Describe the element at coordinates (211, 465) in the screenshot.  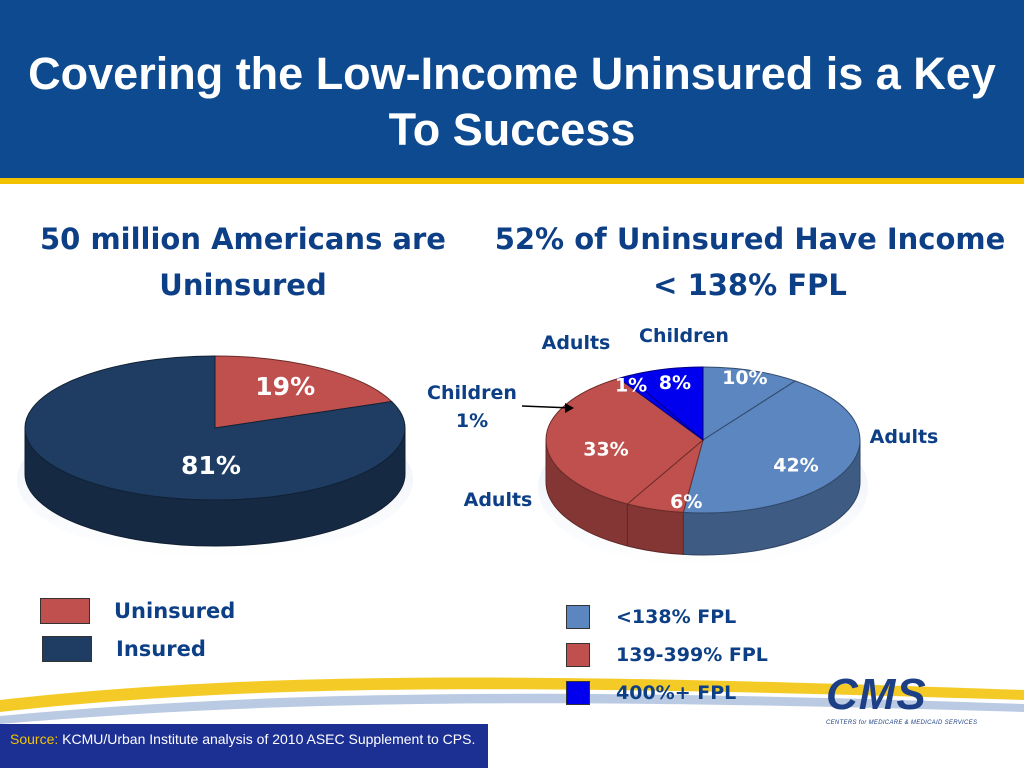
I see `pie-value-label: 81%` at that location.